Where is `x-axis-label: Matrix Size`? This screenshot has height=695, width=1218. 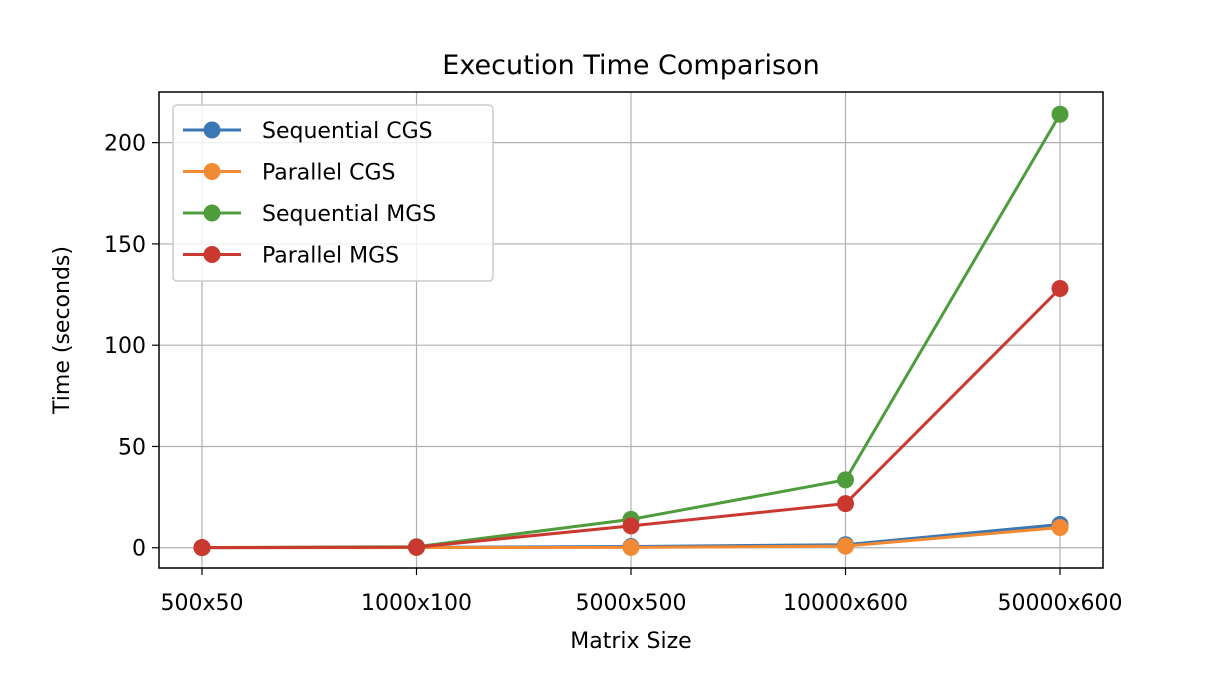 x-axis-label: Matrix Size is located at coordinates (630, 641).